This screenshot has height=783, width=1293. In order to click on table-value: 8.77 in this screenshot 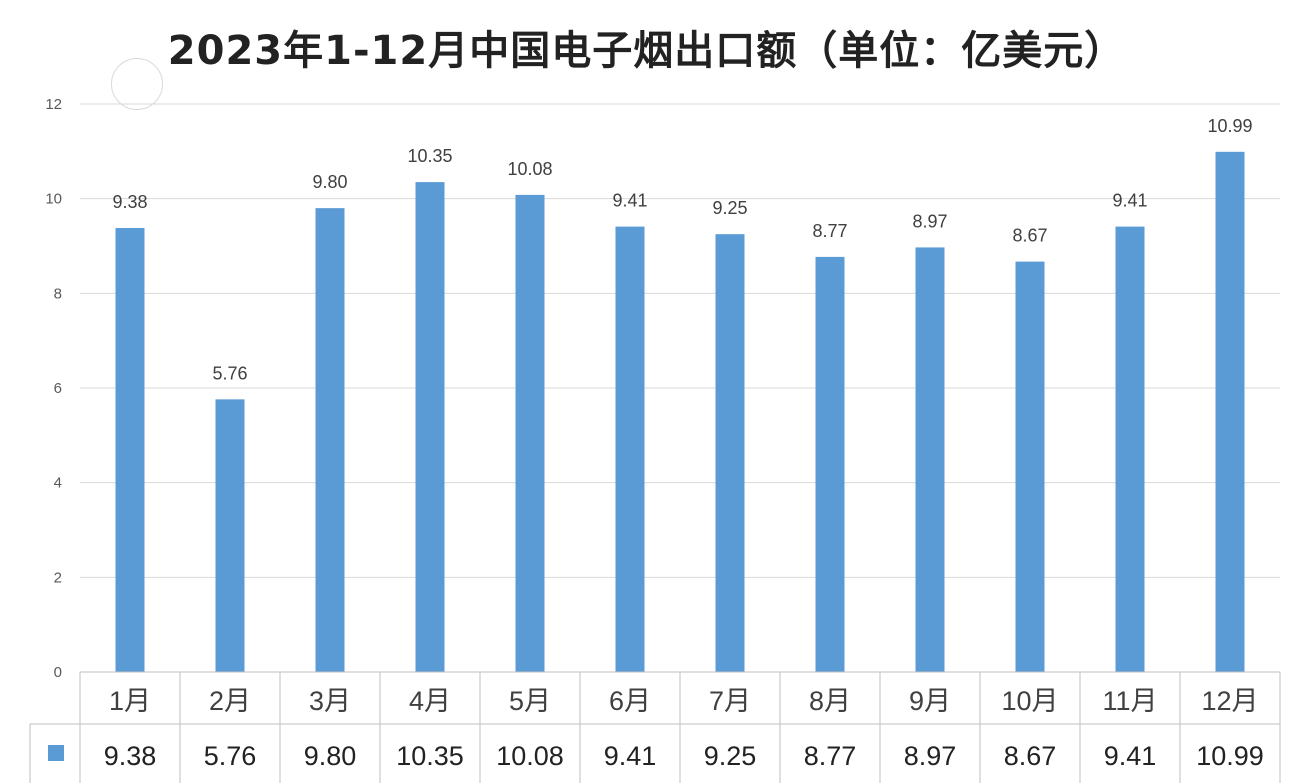, I will do `click(830, 756)`.